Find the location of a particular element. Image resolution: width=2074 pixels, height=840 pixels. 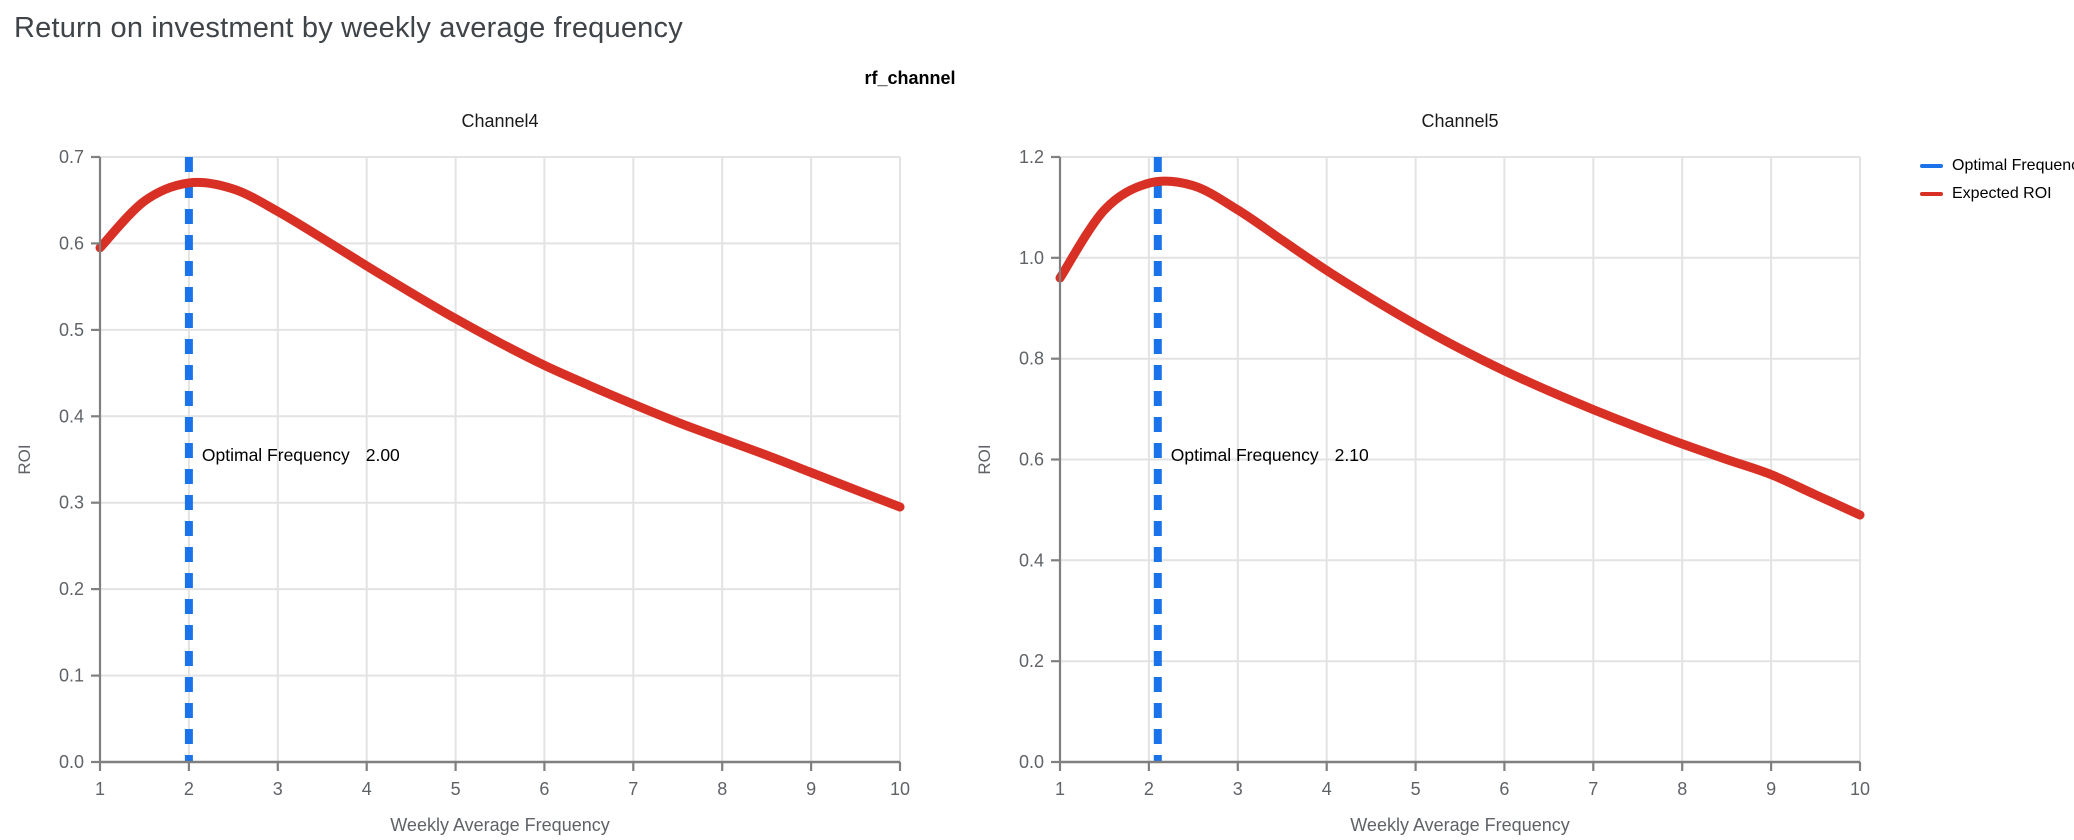

y-tick-label: 0.1 is located at coordinates (71, 676).